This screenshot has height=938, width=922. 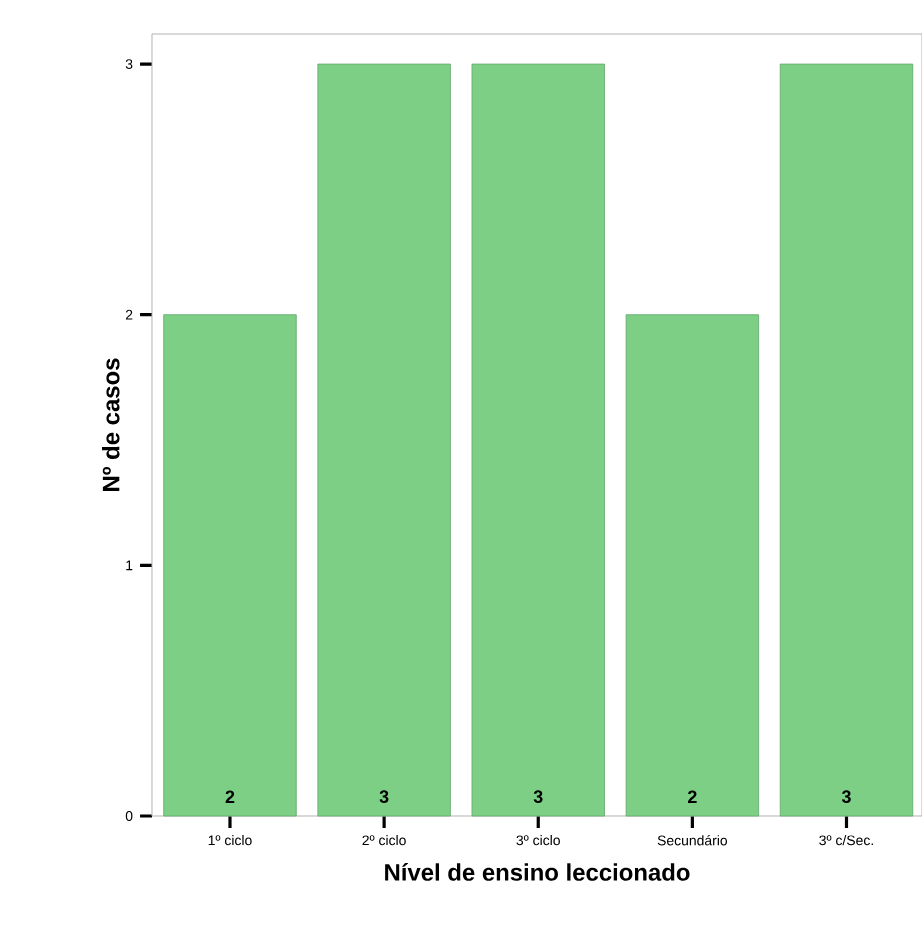 I want to click on x-axis-title: Nível de ensino leccionado, so click(x=537, y=872).